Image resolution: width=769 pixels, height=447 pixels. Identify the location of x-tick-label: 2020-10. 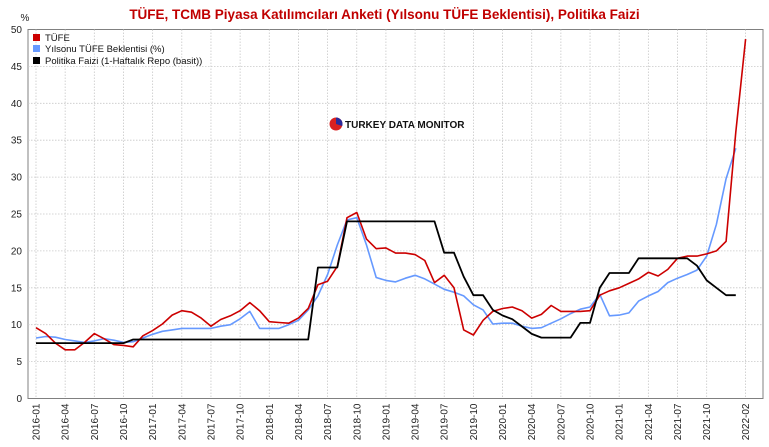
(591, 421).